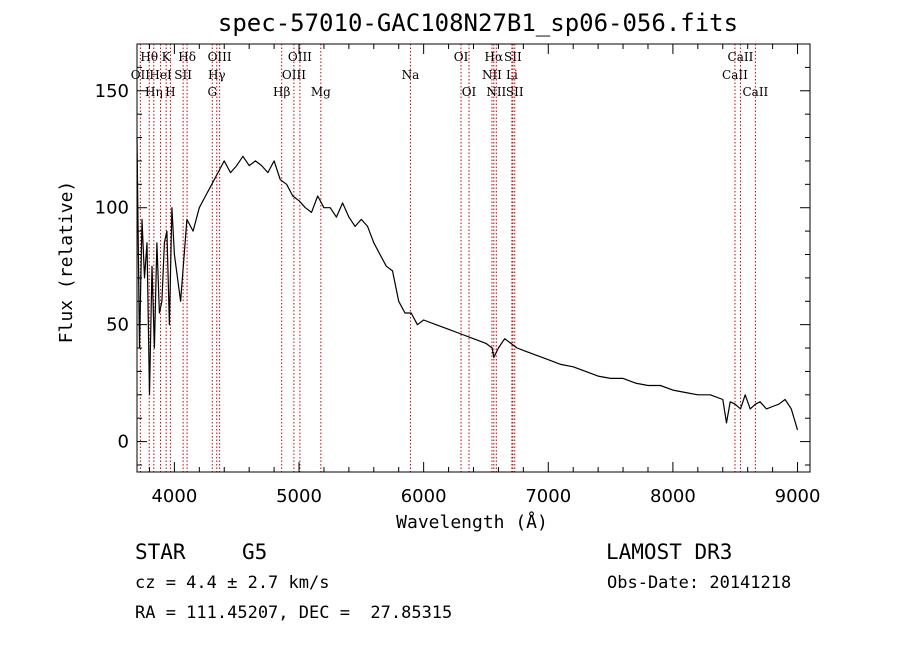  I want to click on spectral-line-label: OII, so click(141, 75).